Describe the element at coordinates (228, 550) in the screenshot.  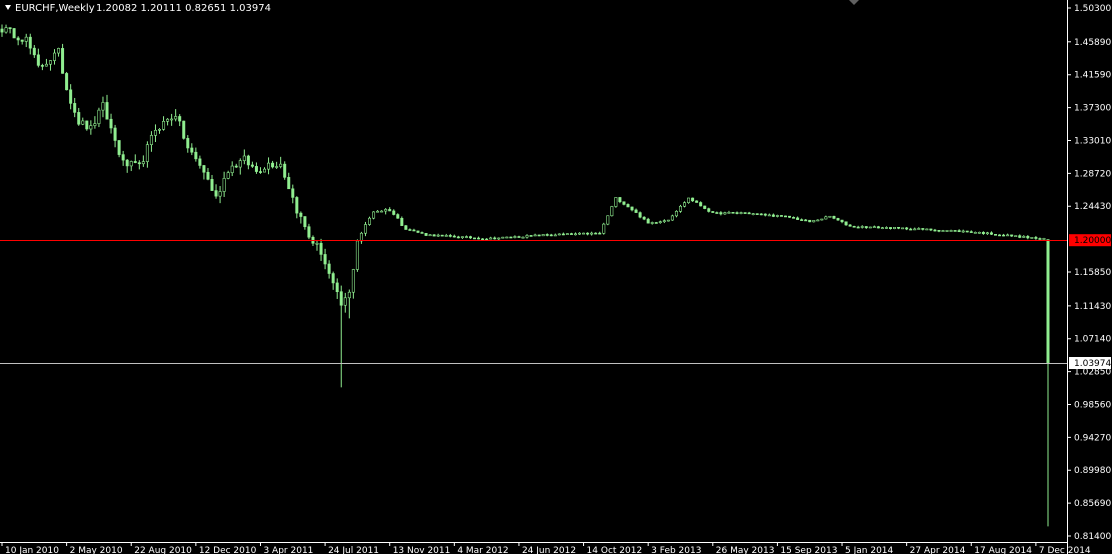
I see `x-tick-label: 12 Dec 2010` at that location.